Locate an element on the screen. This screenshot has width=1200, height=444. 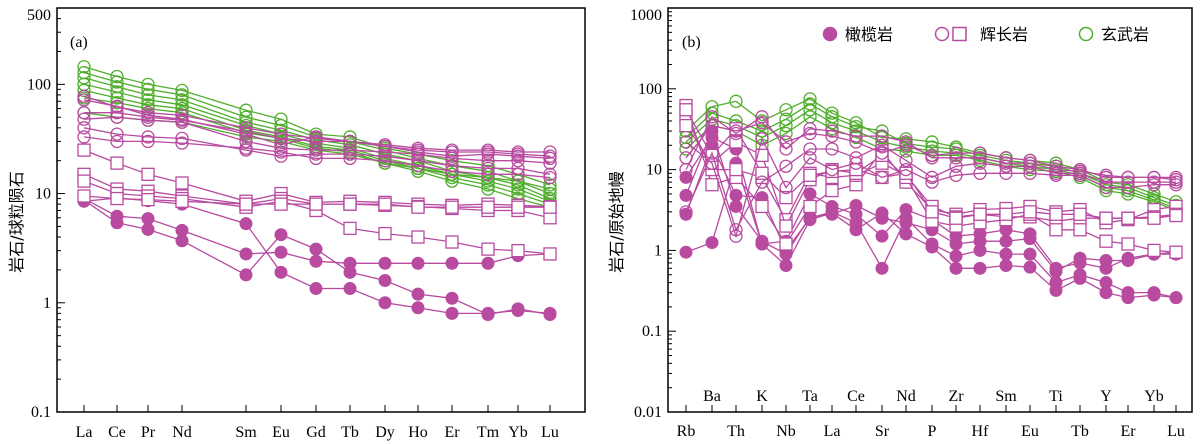
x-tick-label: Gd is located at coordinates (316, 432).